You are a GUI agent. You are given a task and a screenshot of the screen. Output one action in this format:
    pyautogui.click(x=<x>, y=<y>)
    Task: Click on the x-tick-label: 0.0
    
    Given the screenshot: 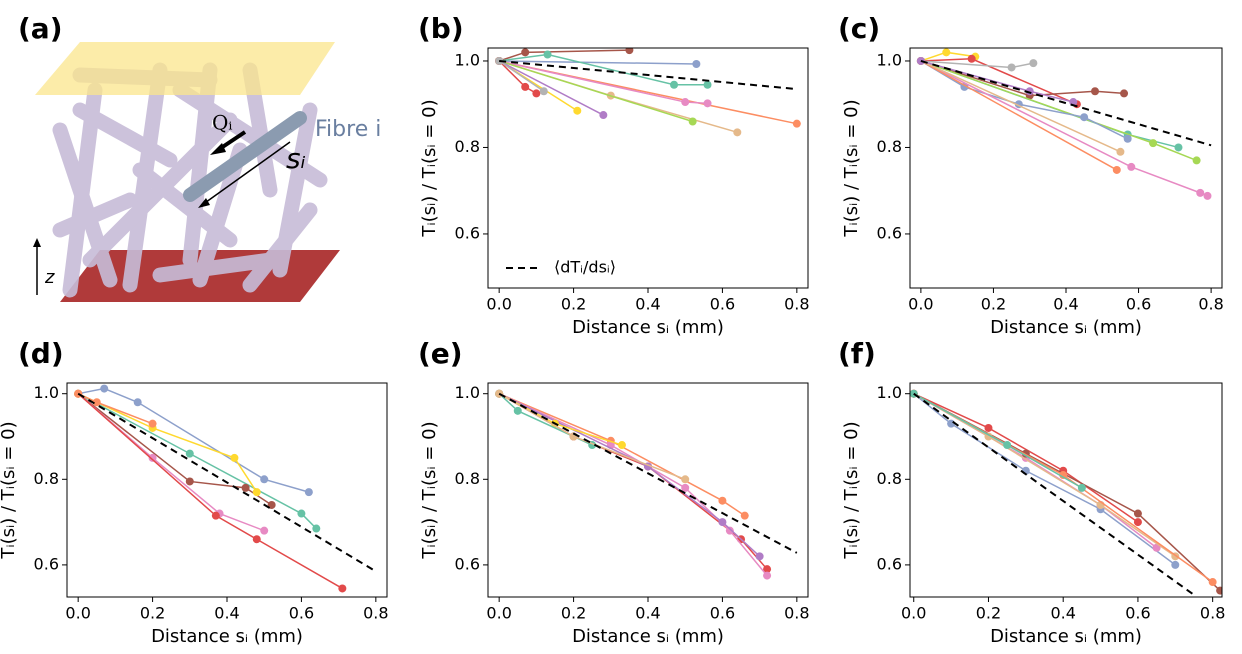 What is the action you would take?
    pyautogui.click(x=913, y=613)
    